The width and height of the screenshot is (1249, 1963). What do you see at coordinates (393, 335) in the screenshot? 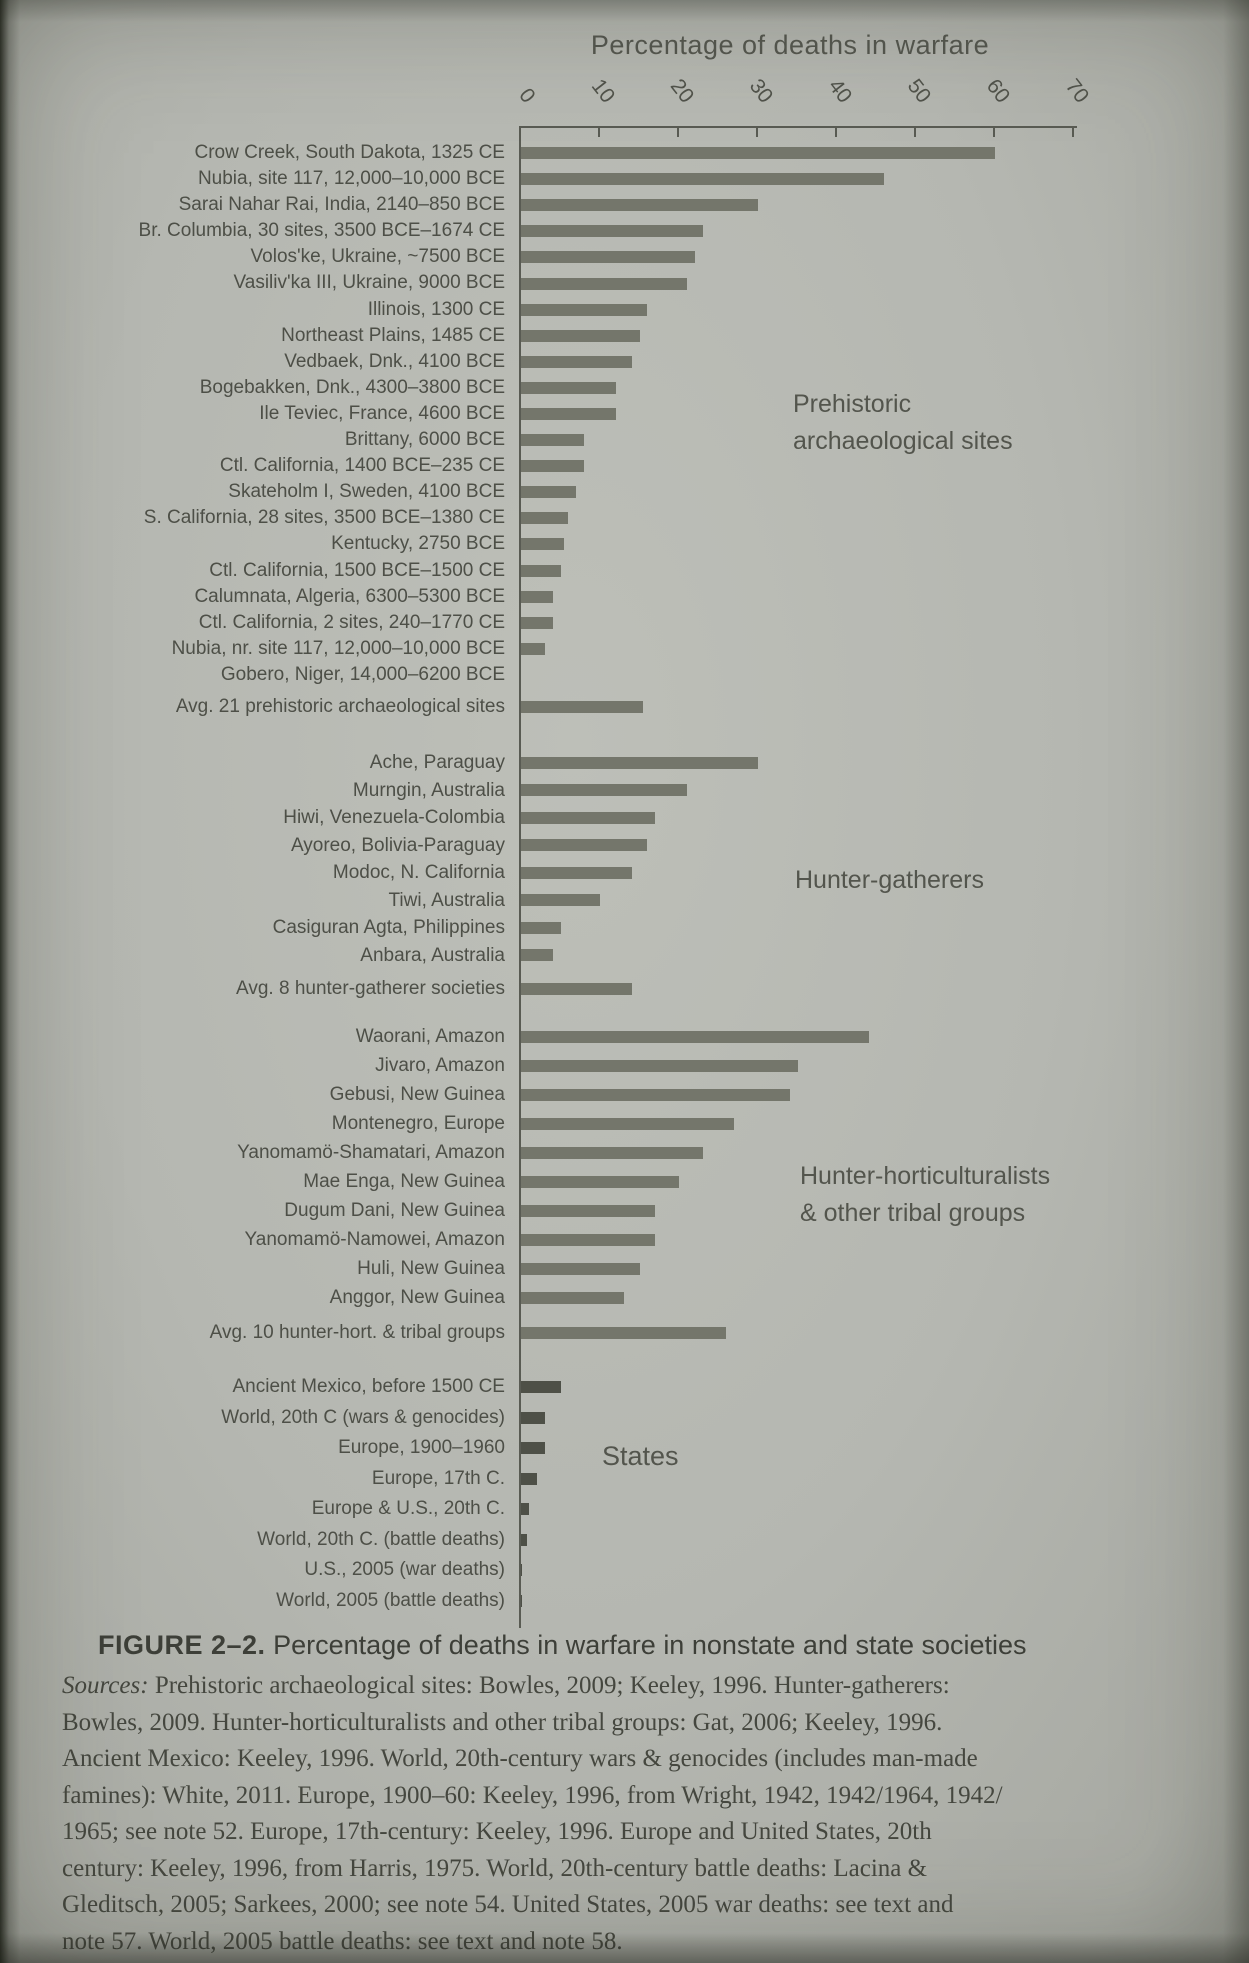
I see `row-label: Northeast Plains, 1485 CE` at bounding box center [393, 335].